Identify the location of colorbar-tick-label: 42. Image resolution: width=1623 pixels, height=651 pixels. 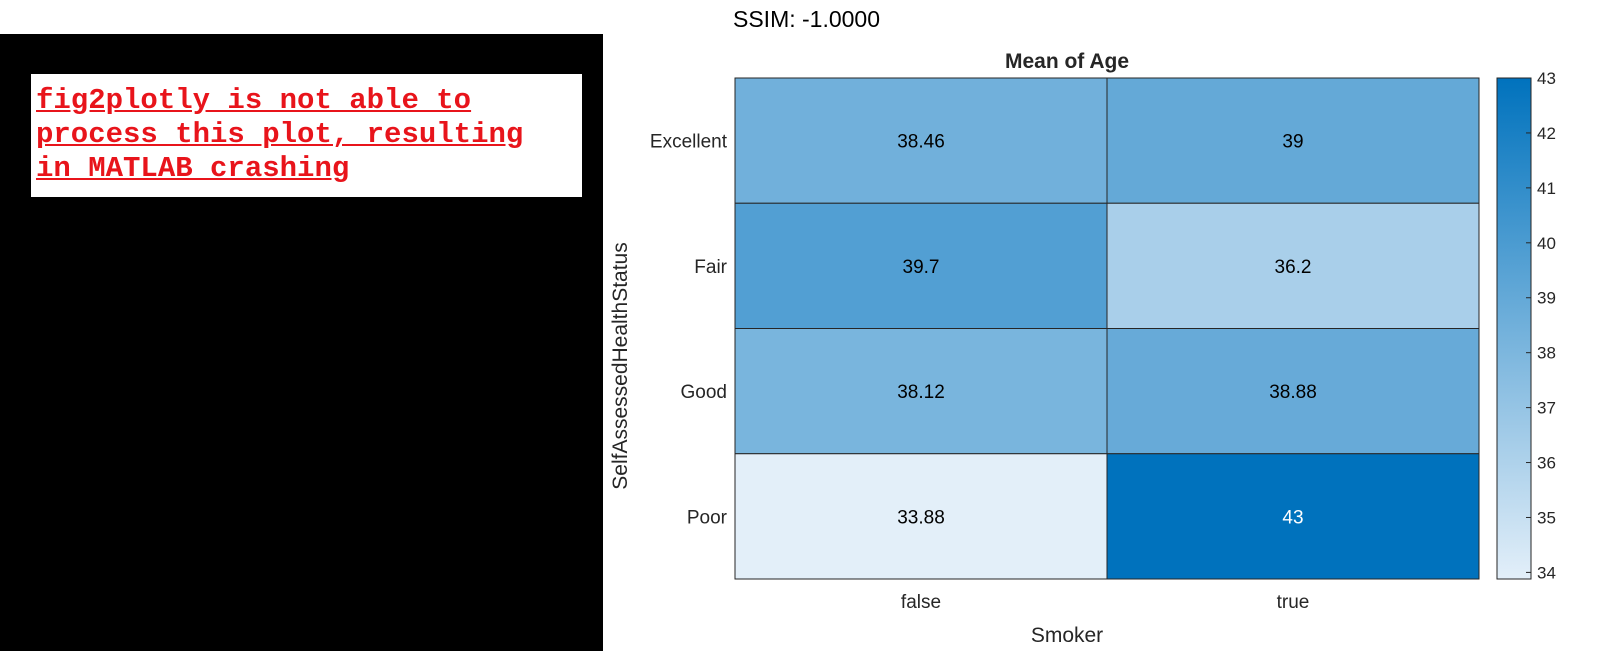
(1546, 133).